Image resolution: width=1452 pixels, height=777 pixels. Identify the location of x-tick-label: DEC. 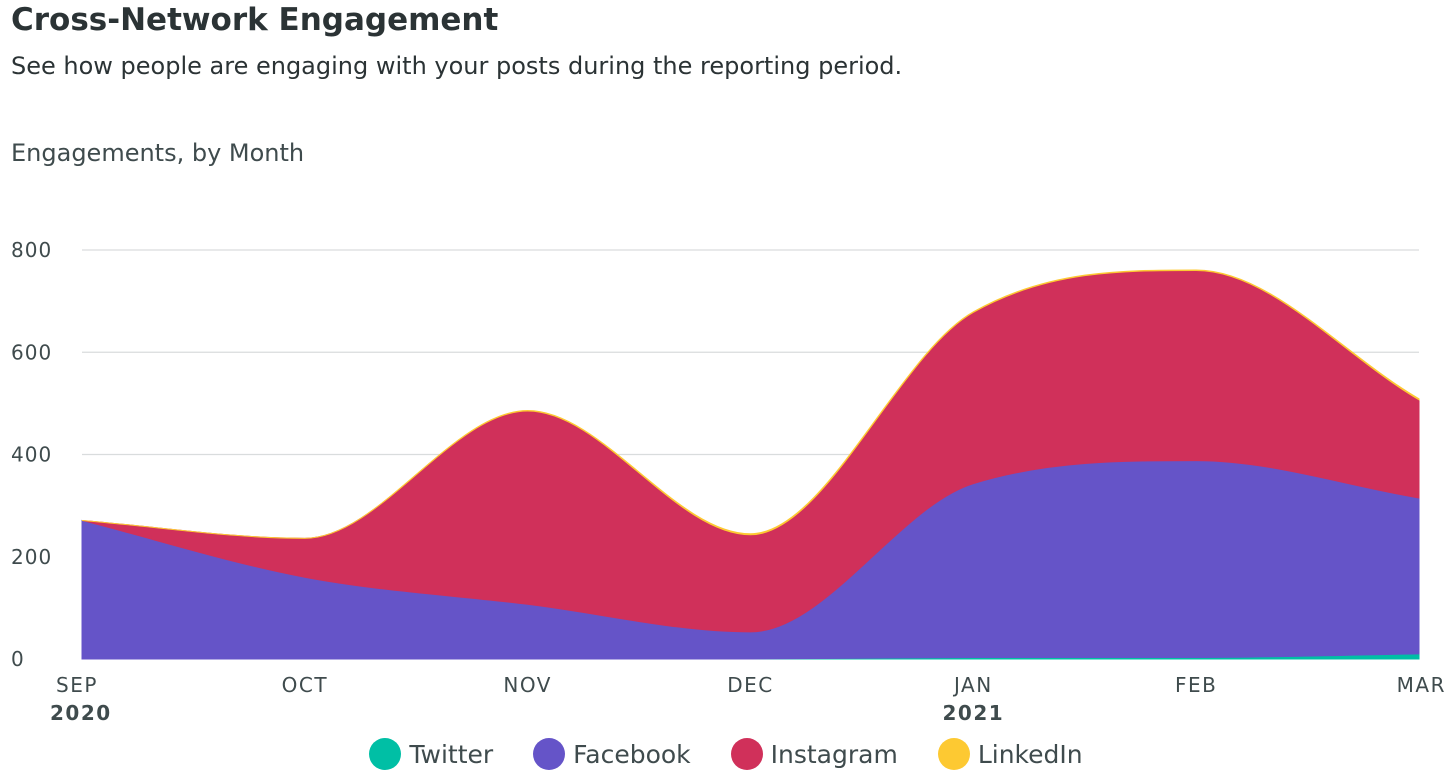
(750, 685).